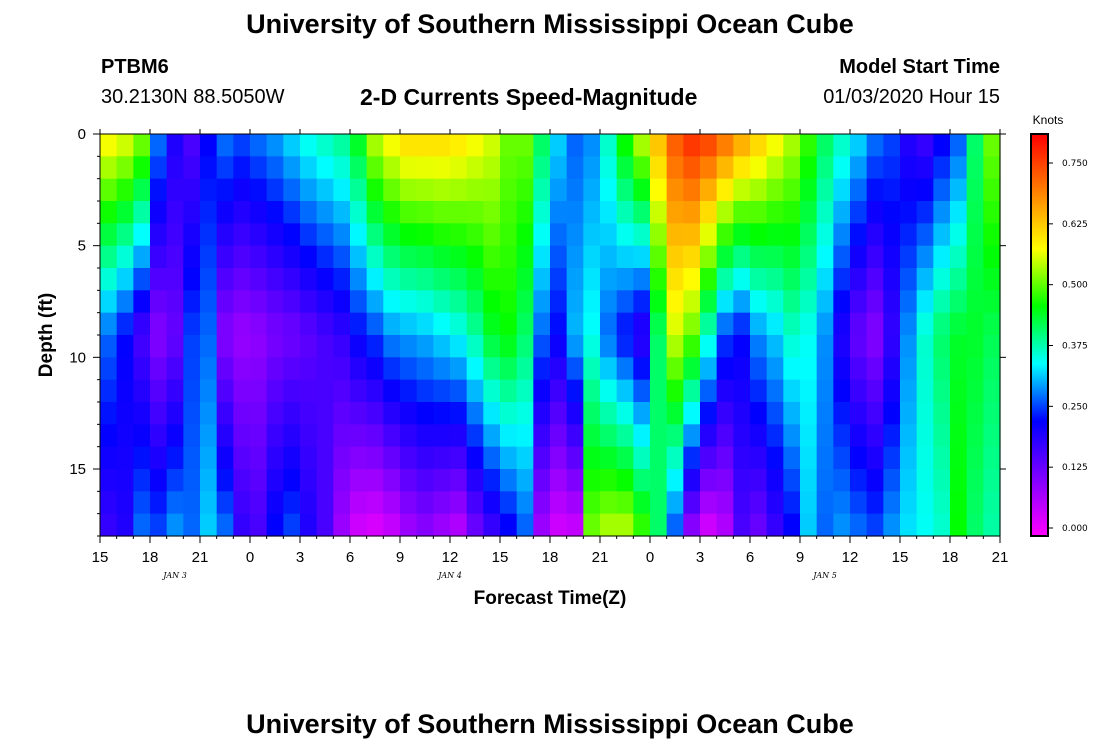  Describe the element at coordinates (800, 557) in the screenshot. I see `x-tick-label: 9` at that location.